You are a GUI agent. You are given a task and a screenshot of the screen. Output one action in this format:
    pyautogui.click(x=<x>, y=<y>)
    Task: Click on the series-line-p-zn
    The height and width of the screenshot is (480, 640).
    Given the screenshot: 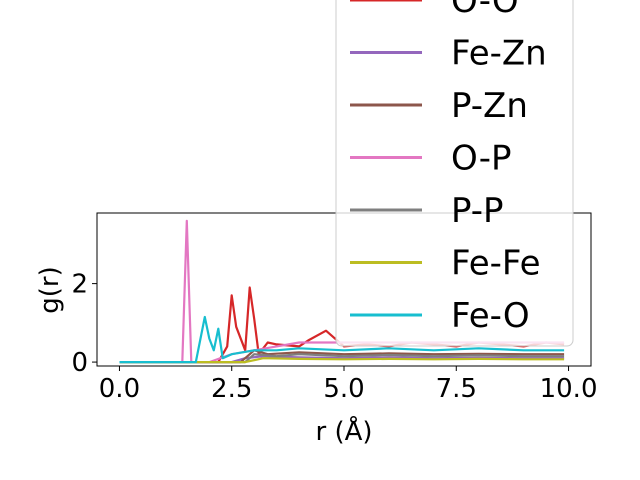 What is the action you would take?
    pyautogui.click(x=342, y=356)
    